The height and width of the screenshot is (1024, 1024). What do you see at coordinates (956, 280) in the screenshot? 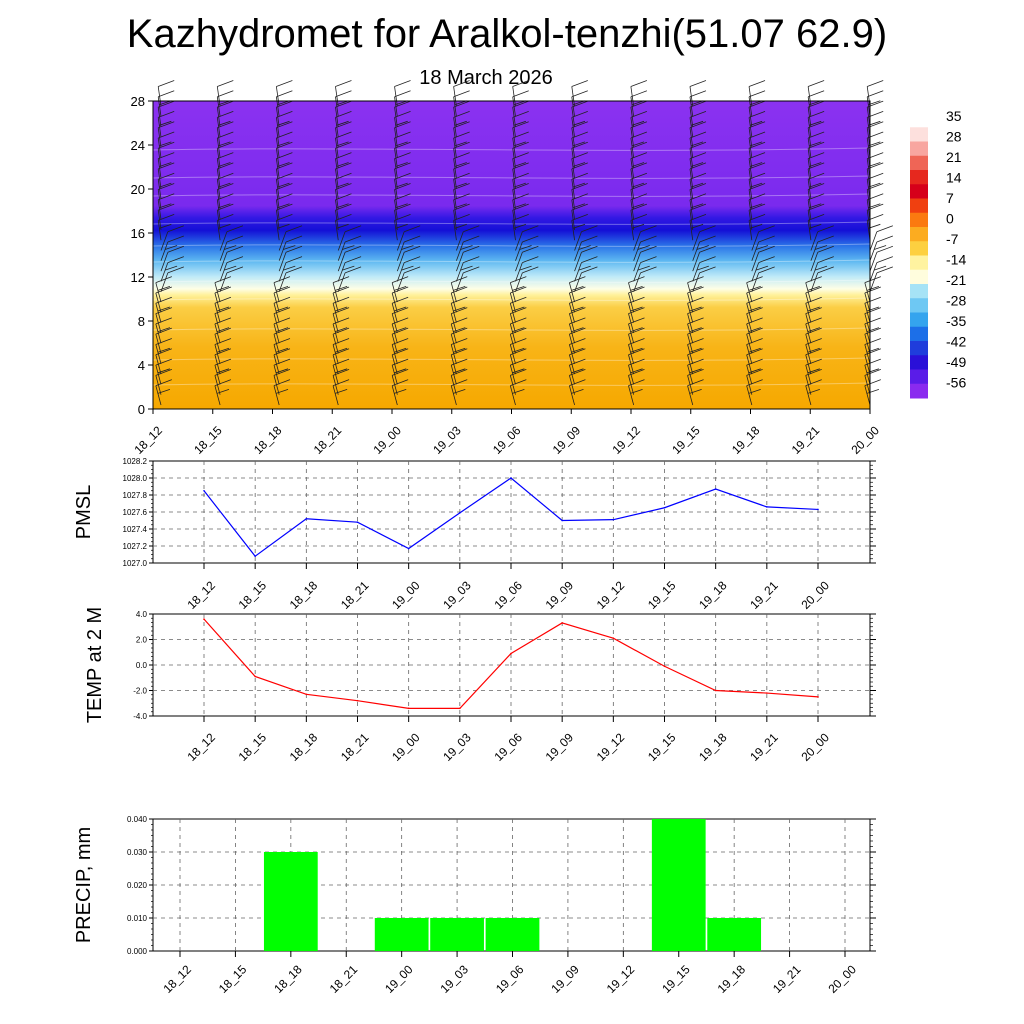
I see `colorbar-label: -21` at bounding box center [956, 280].